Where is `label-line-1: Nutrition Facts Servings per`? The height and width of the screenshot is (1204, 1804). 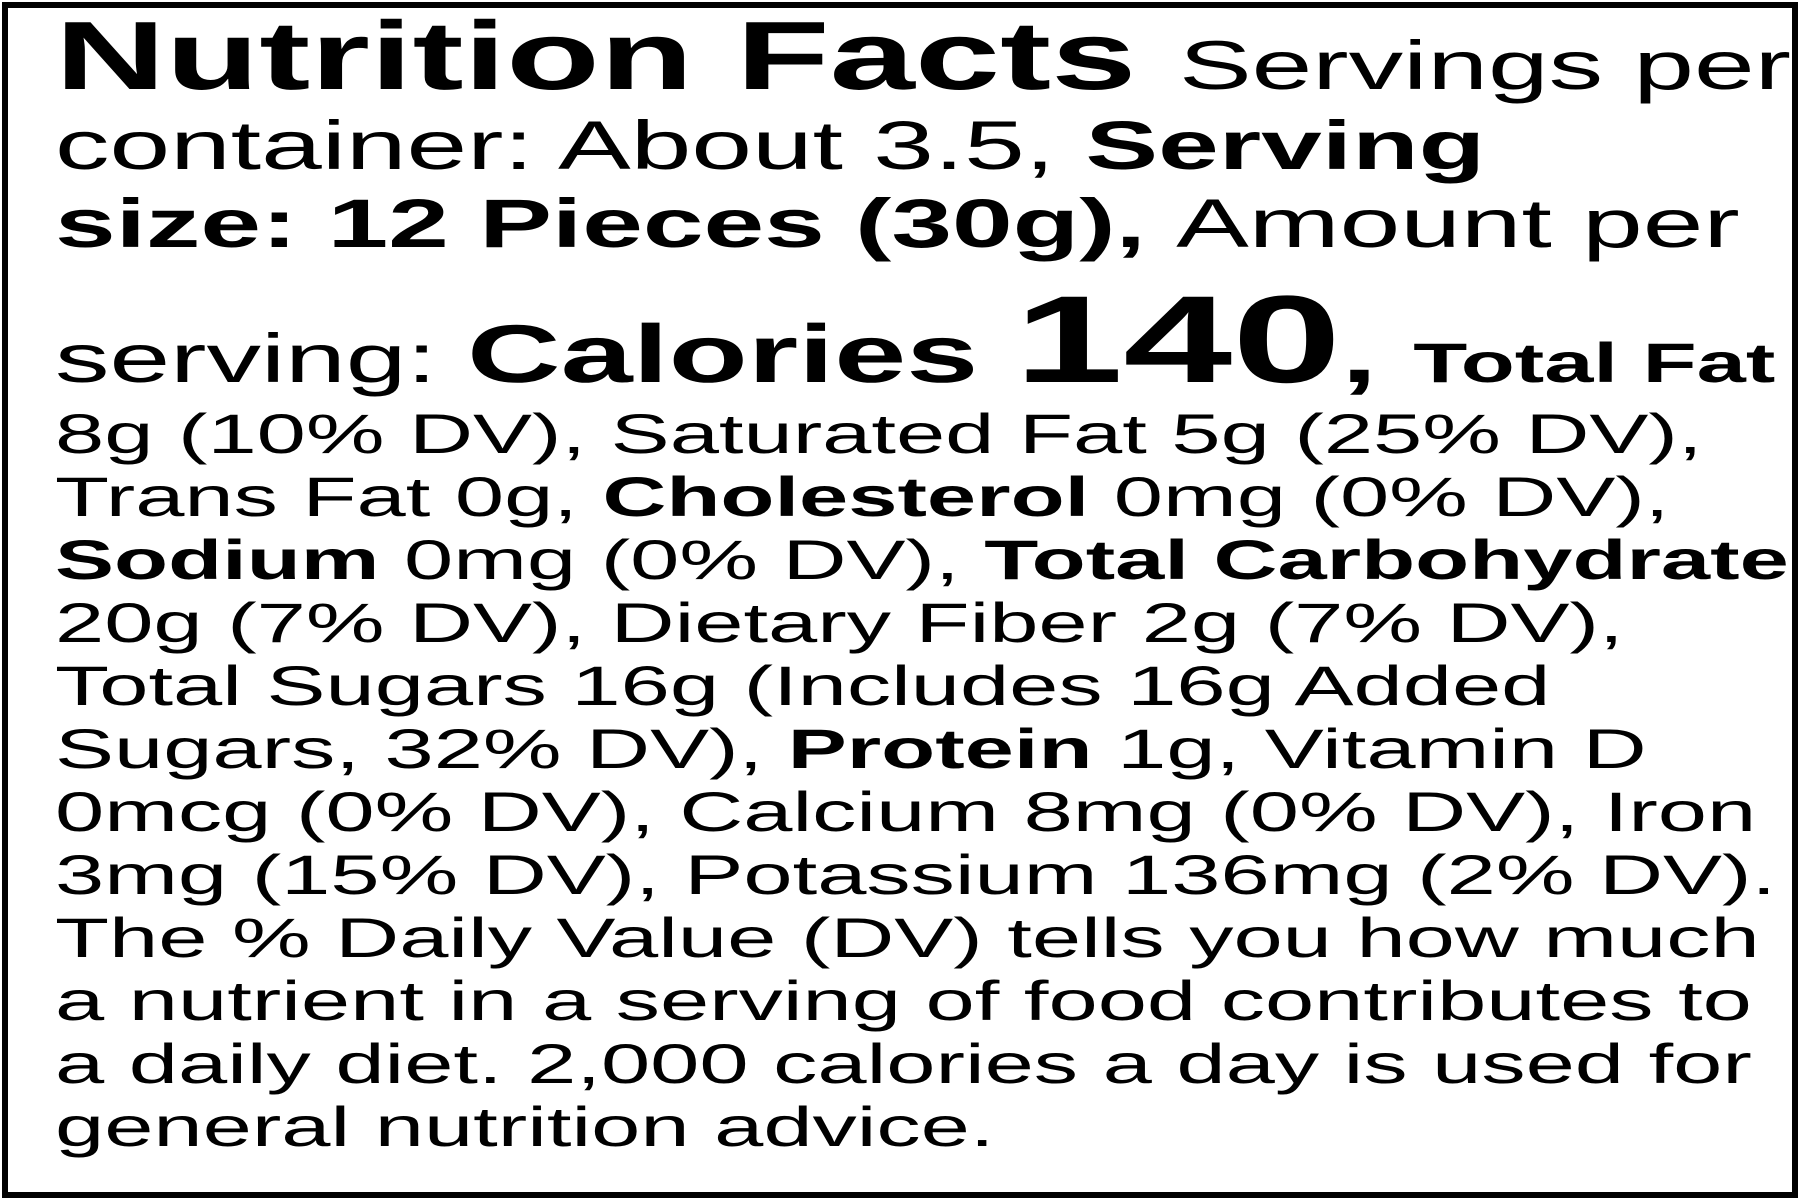 label-line-1: Nutrition Facts Servings per is located at coordinates (923, 55).